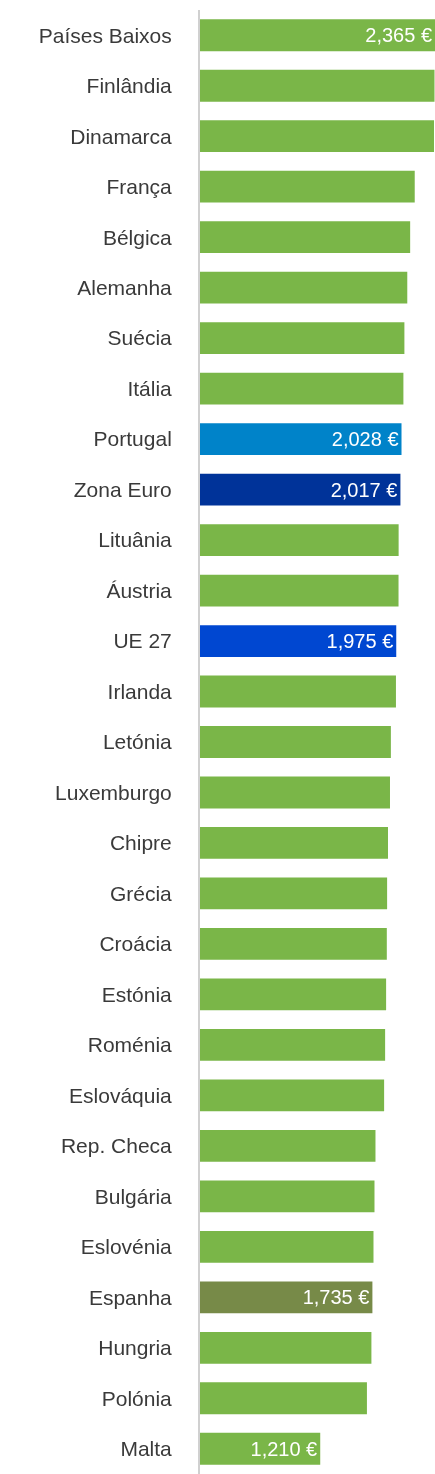 This screenshot has height=1474, width=435. Describe the element at coordinates (140, 338) in the screenshot. I see `y-tick-label: Suécia` at that location.